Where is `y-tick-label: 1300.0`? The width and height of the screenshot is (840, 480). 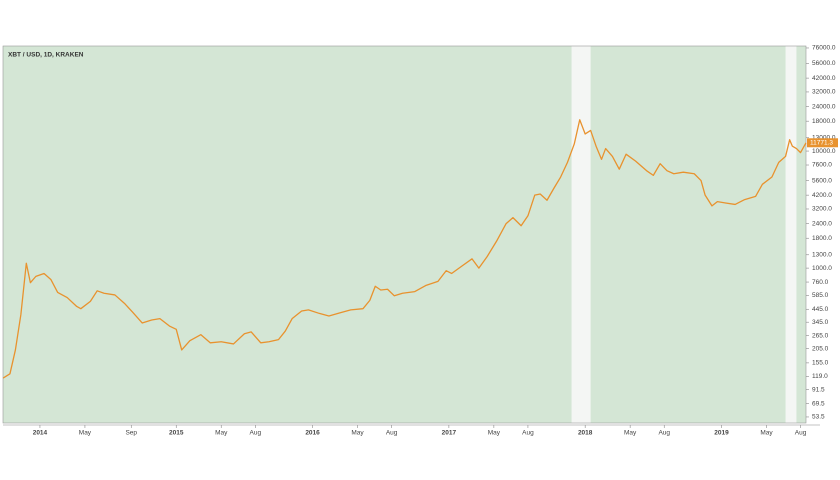
y-tick-label: 1300.0 is located at coordinates (822, 254).